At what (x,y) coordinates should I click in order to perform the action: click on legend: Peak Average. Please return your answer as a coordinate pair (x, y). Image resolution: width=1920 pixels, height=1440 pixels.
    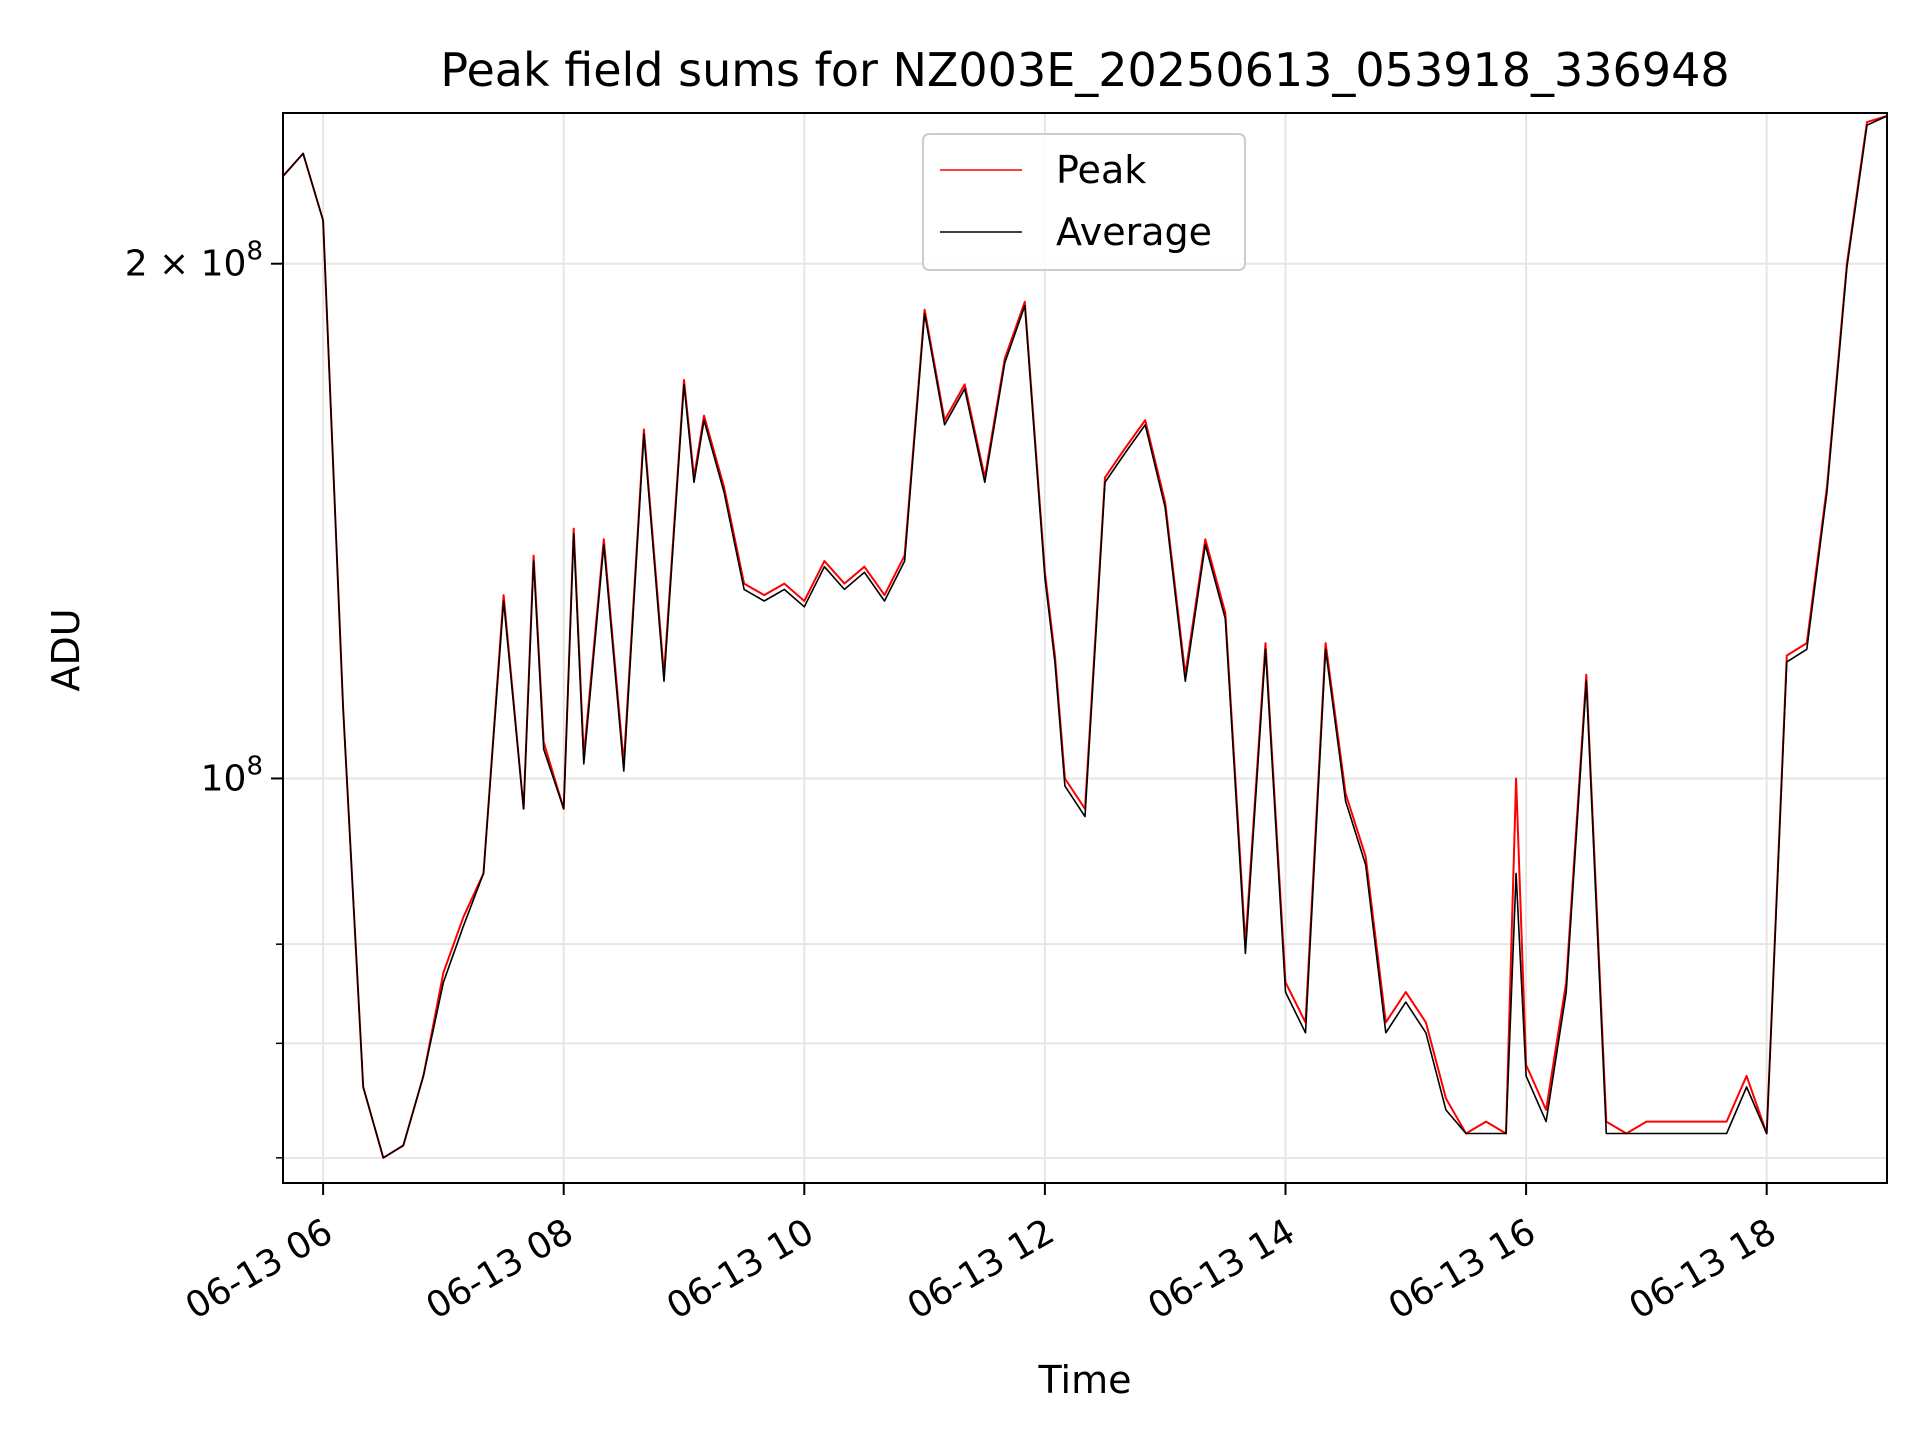
    Looking at the image, I should click on (1084, 202).